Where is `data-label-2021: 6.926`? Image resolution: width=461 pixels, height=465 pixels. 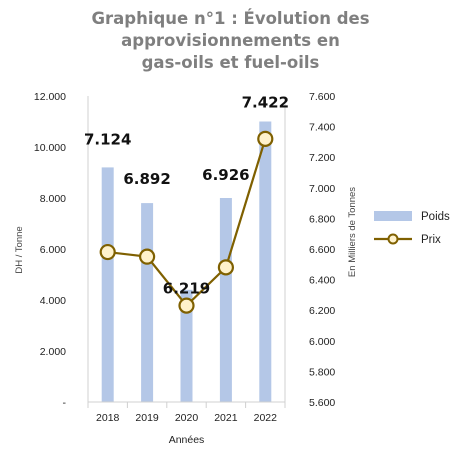 data-label-2021: 6.926 is located at coordinates (225, 175).